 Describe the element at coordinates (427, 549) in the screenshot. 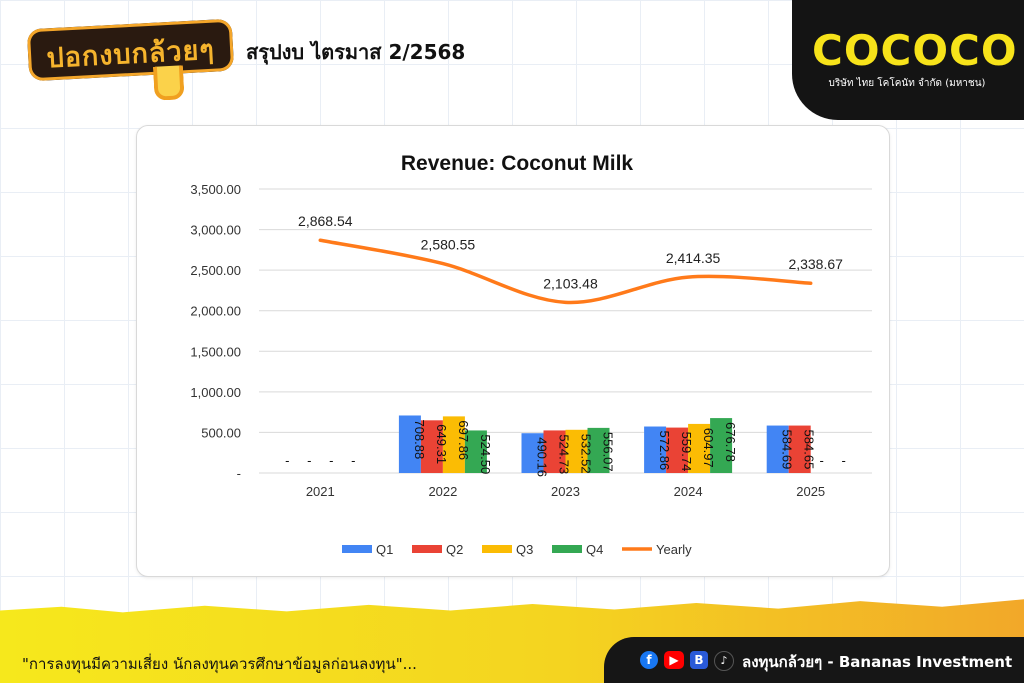

I see `legend-swatch-q2` at that location.